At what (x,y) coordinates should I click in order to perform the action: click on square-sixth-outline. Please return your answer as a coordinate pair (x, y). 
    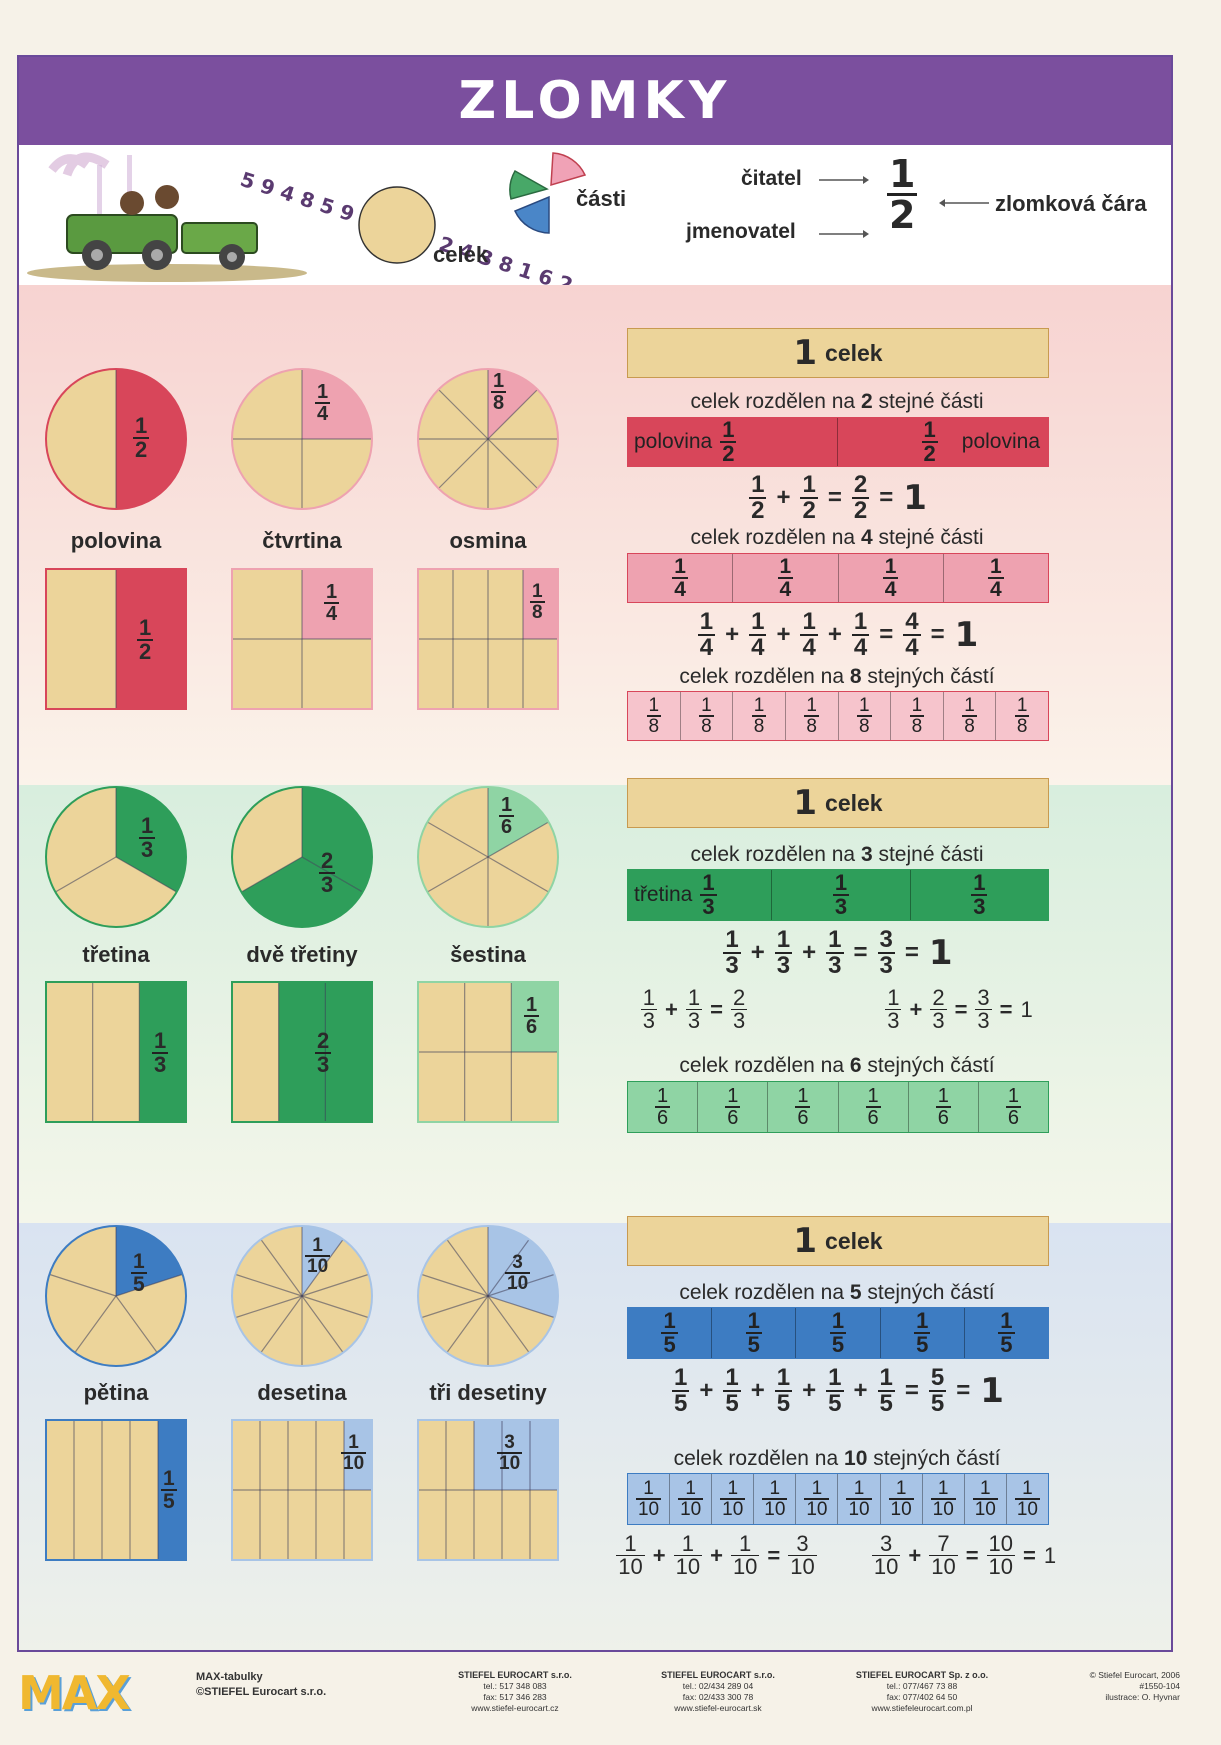
    Looking at the image, I should click on (488, 1052).